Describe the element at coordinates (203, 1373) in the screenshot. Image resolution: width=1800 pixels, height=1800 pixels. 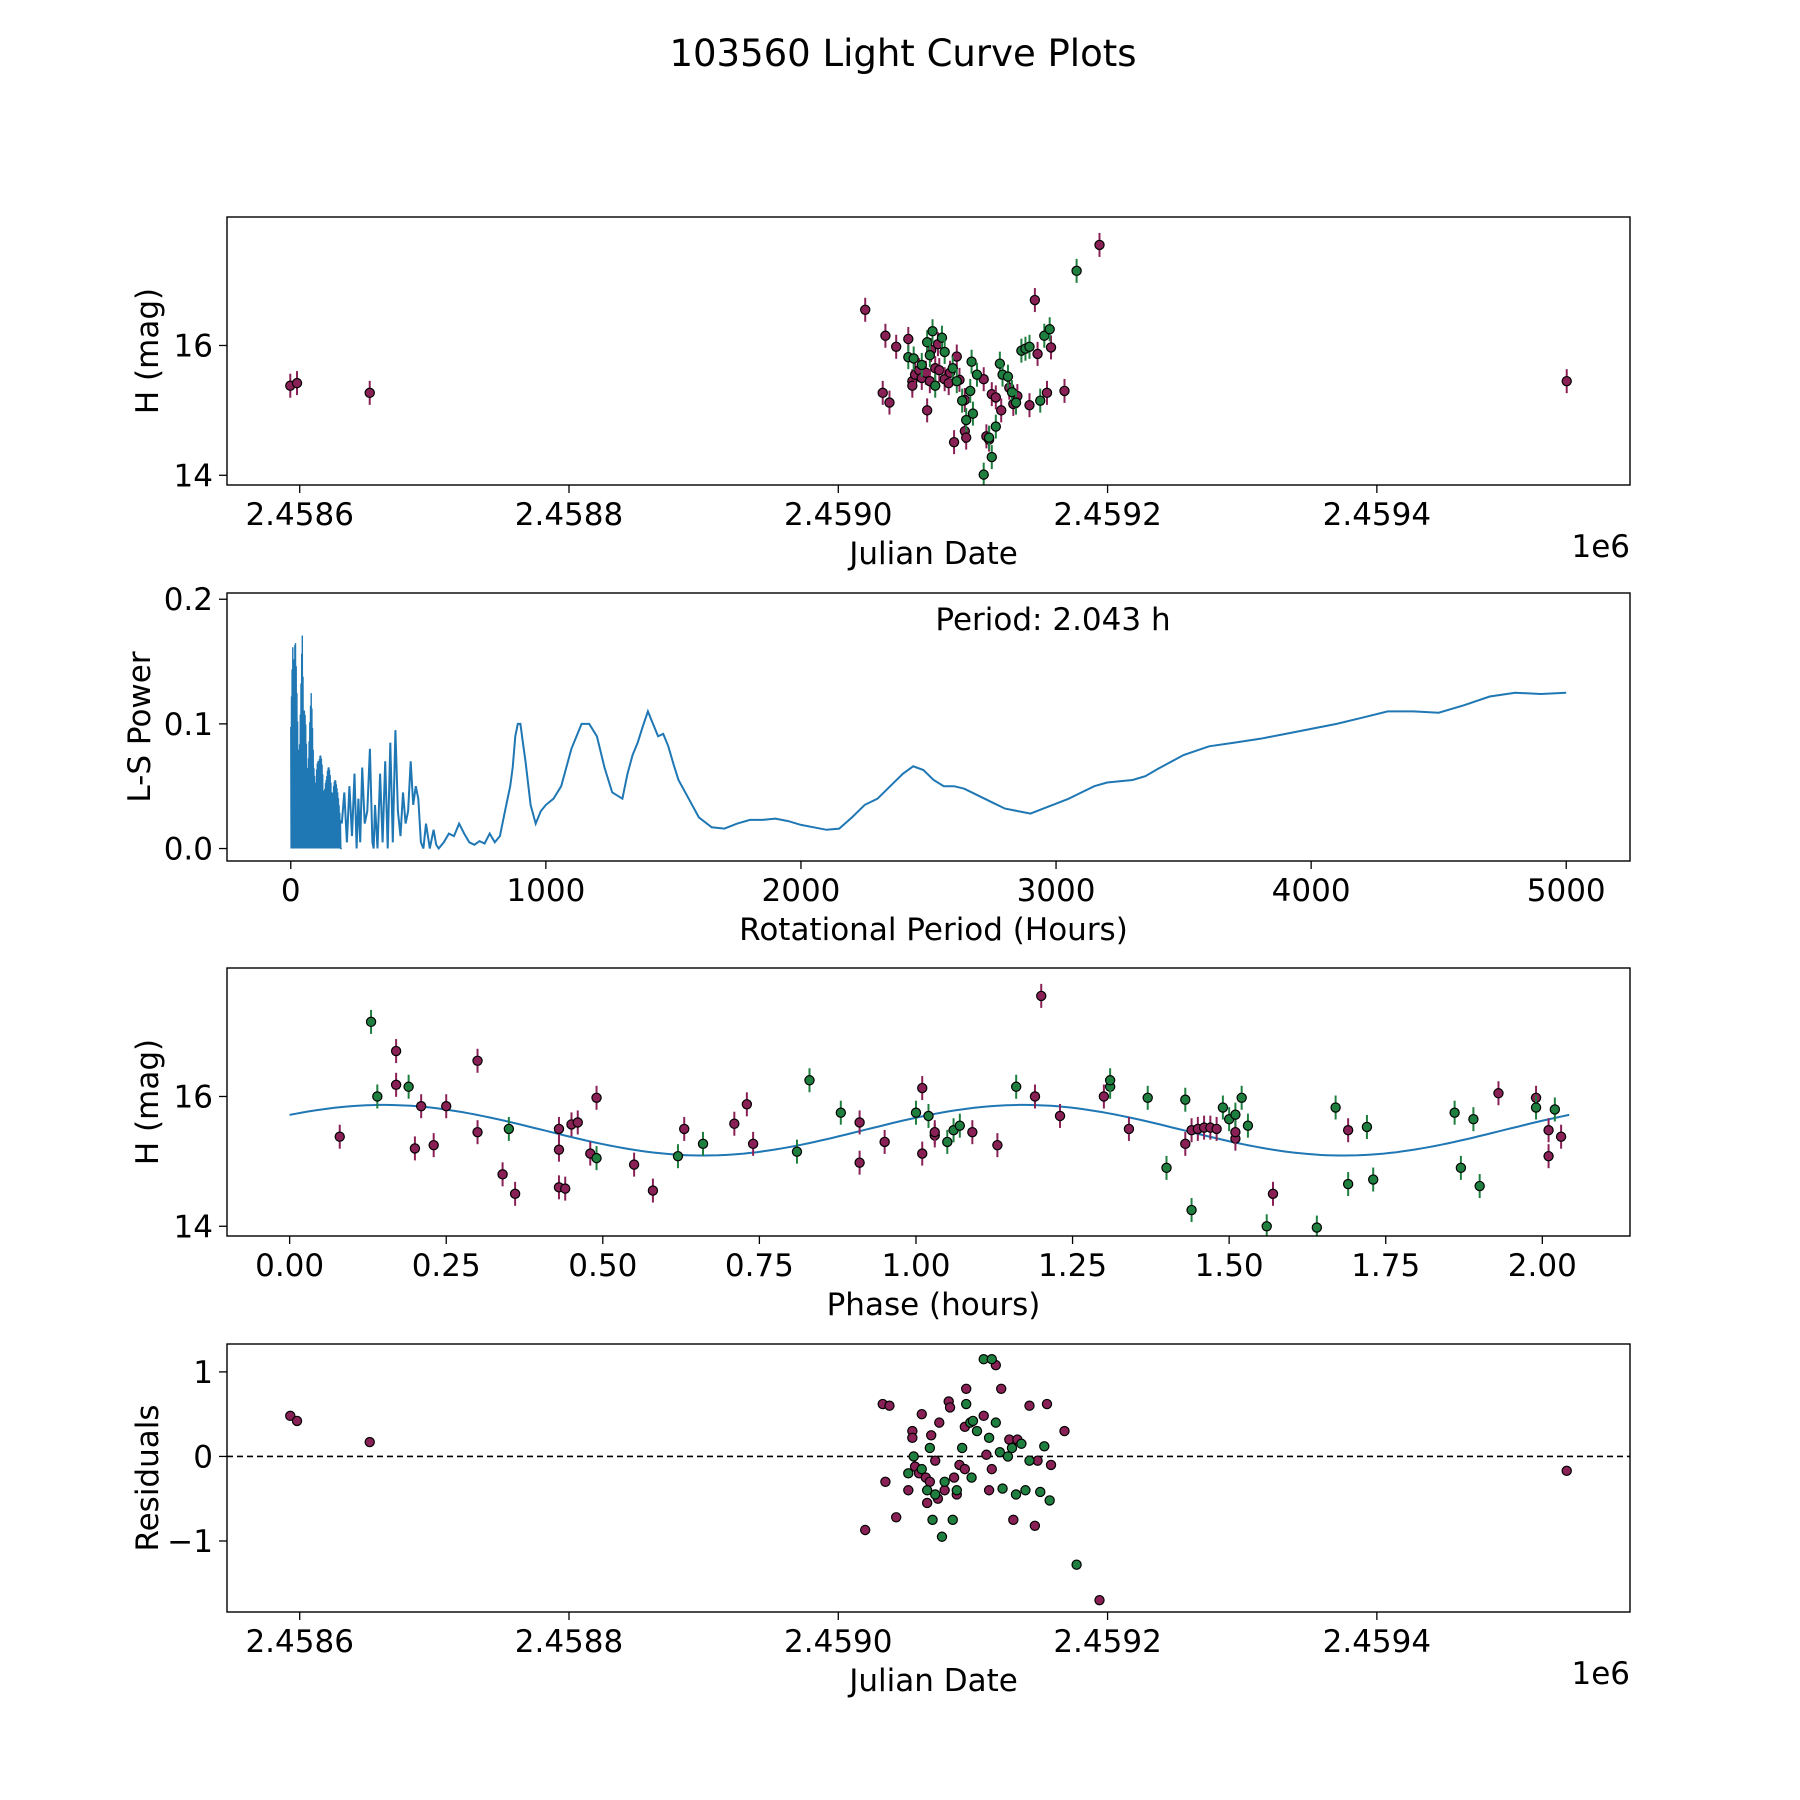
I see `y-tick-label: 1` at that location.